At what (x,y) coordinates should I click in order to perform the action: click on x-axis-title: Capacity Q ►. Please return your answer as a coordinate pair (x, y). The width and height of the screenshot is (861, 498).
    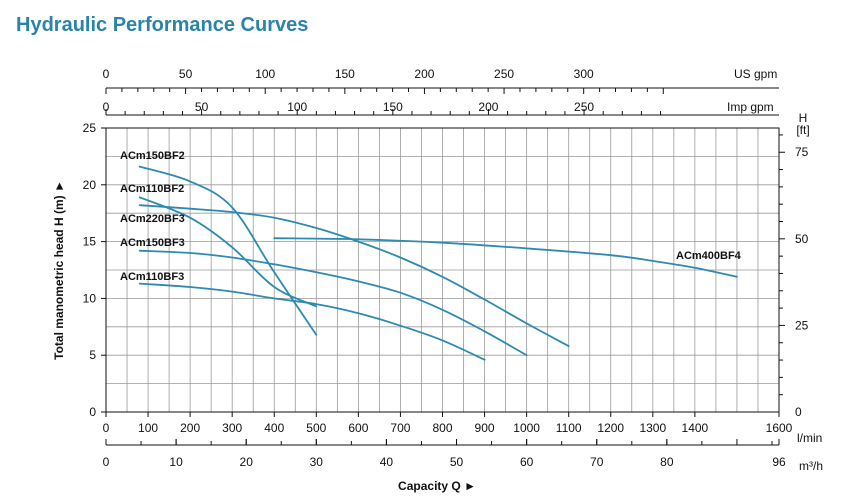
    Looking at the image, I should click on (437, 486).